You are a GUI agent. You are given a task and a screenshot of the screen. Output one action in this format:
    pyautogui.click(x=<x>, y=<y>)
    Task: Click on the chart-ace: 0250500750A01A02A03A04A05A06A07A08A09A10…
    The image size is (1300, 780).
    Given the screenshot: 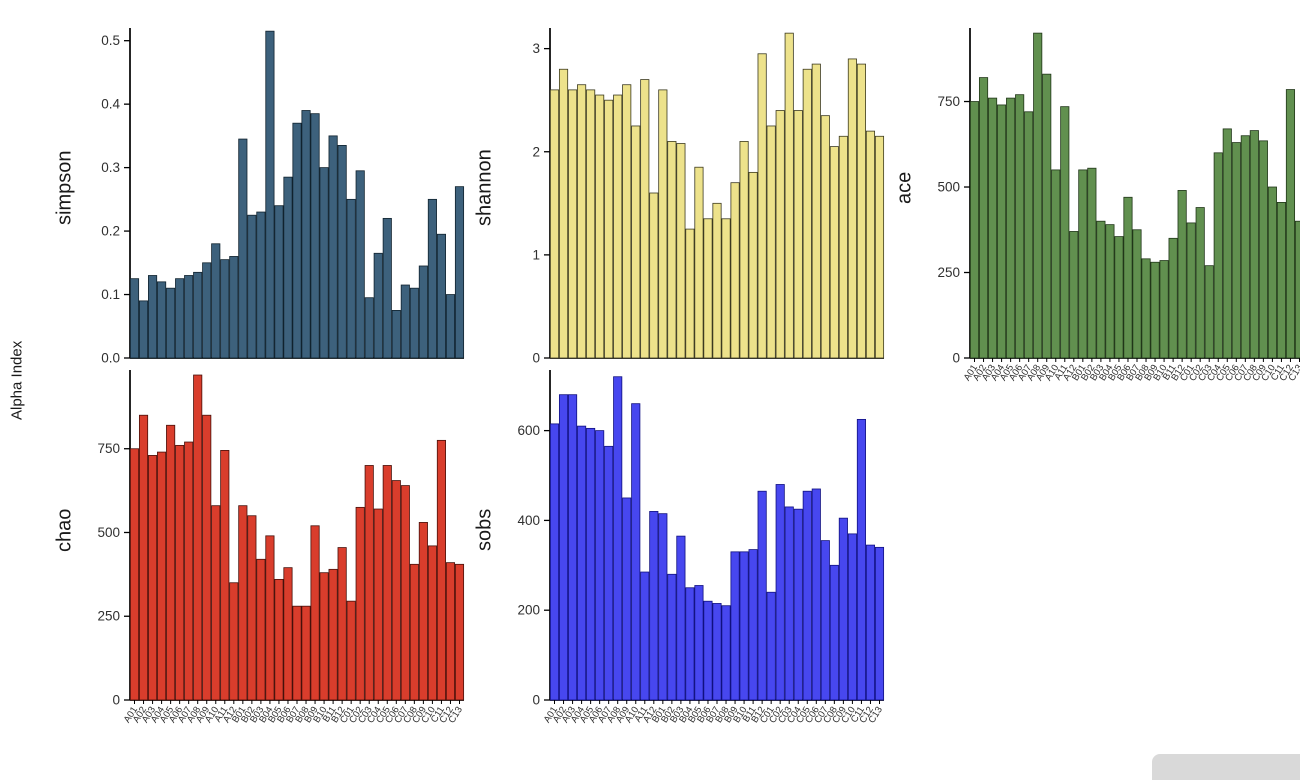 What is the action you would take?
    pyautogui.click(x=1118, y=205)
    